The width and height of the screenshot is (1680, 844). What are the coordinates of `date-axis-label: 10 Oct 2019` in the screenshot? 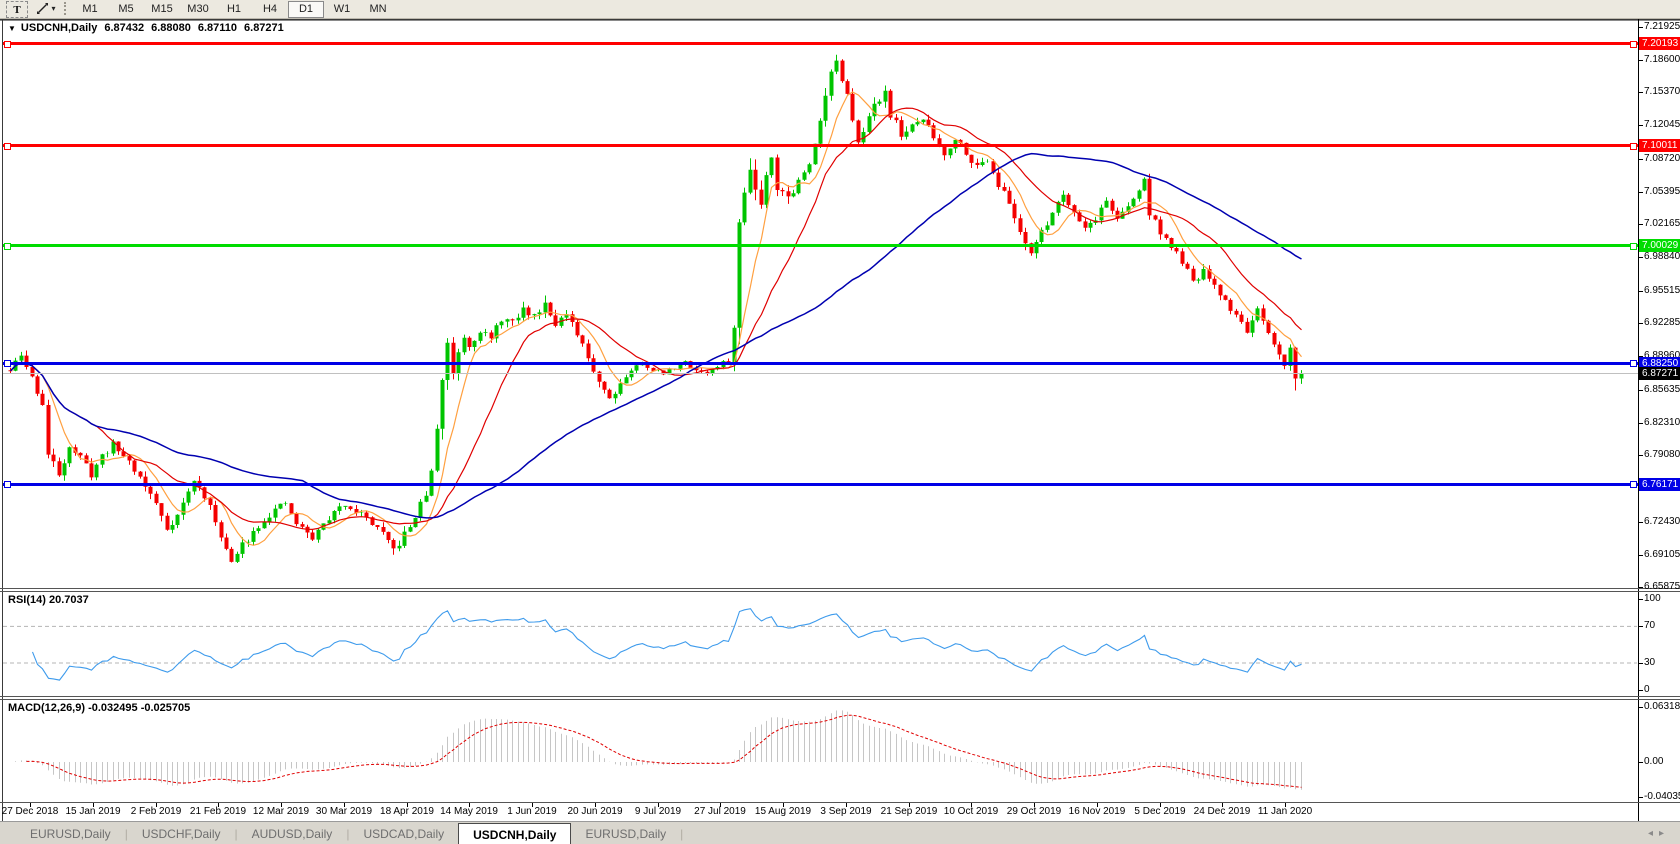 It's located at (971, 811).